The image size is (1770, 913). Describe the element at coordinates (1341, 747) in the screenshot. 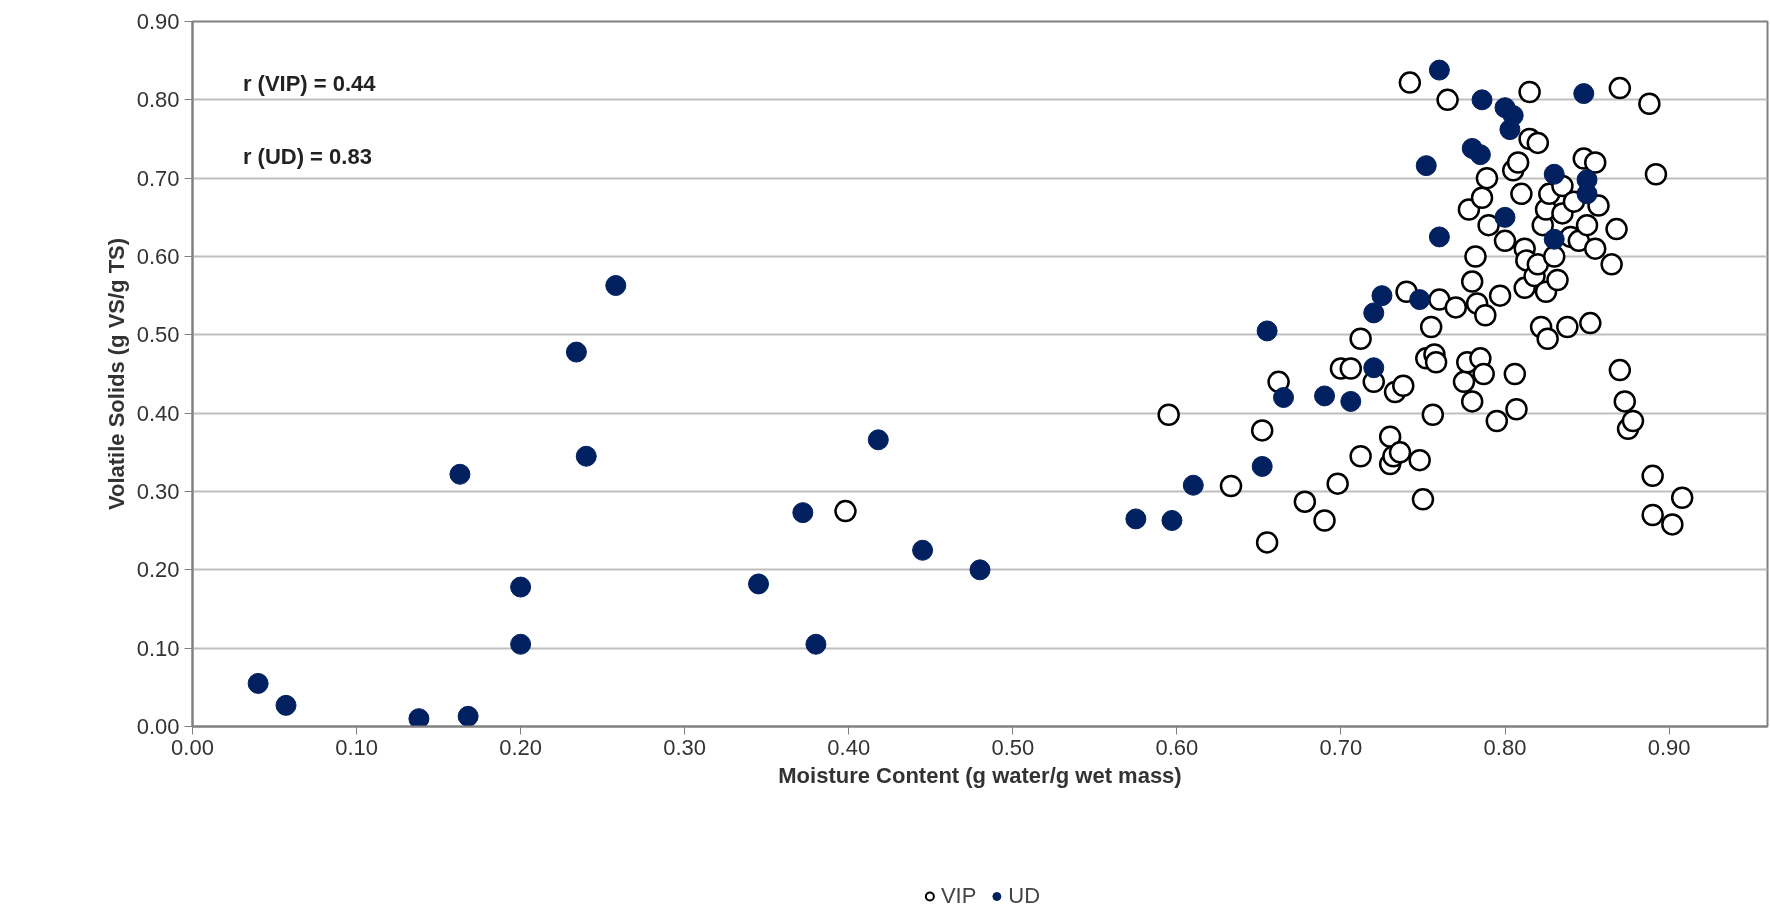

I see `x-tick-label: 0.70` at that location.